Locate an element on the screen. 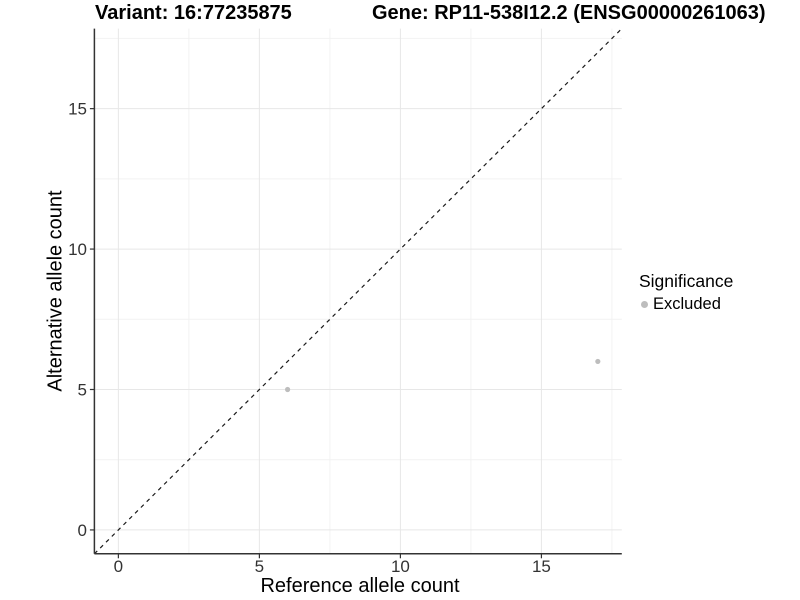  x-tick-label: 15 is located at coordinates (541, 566).